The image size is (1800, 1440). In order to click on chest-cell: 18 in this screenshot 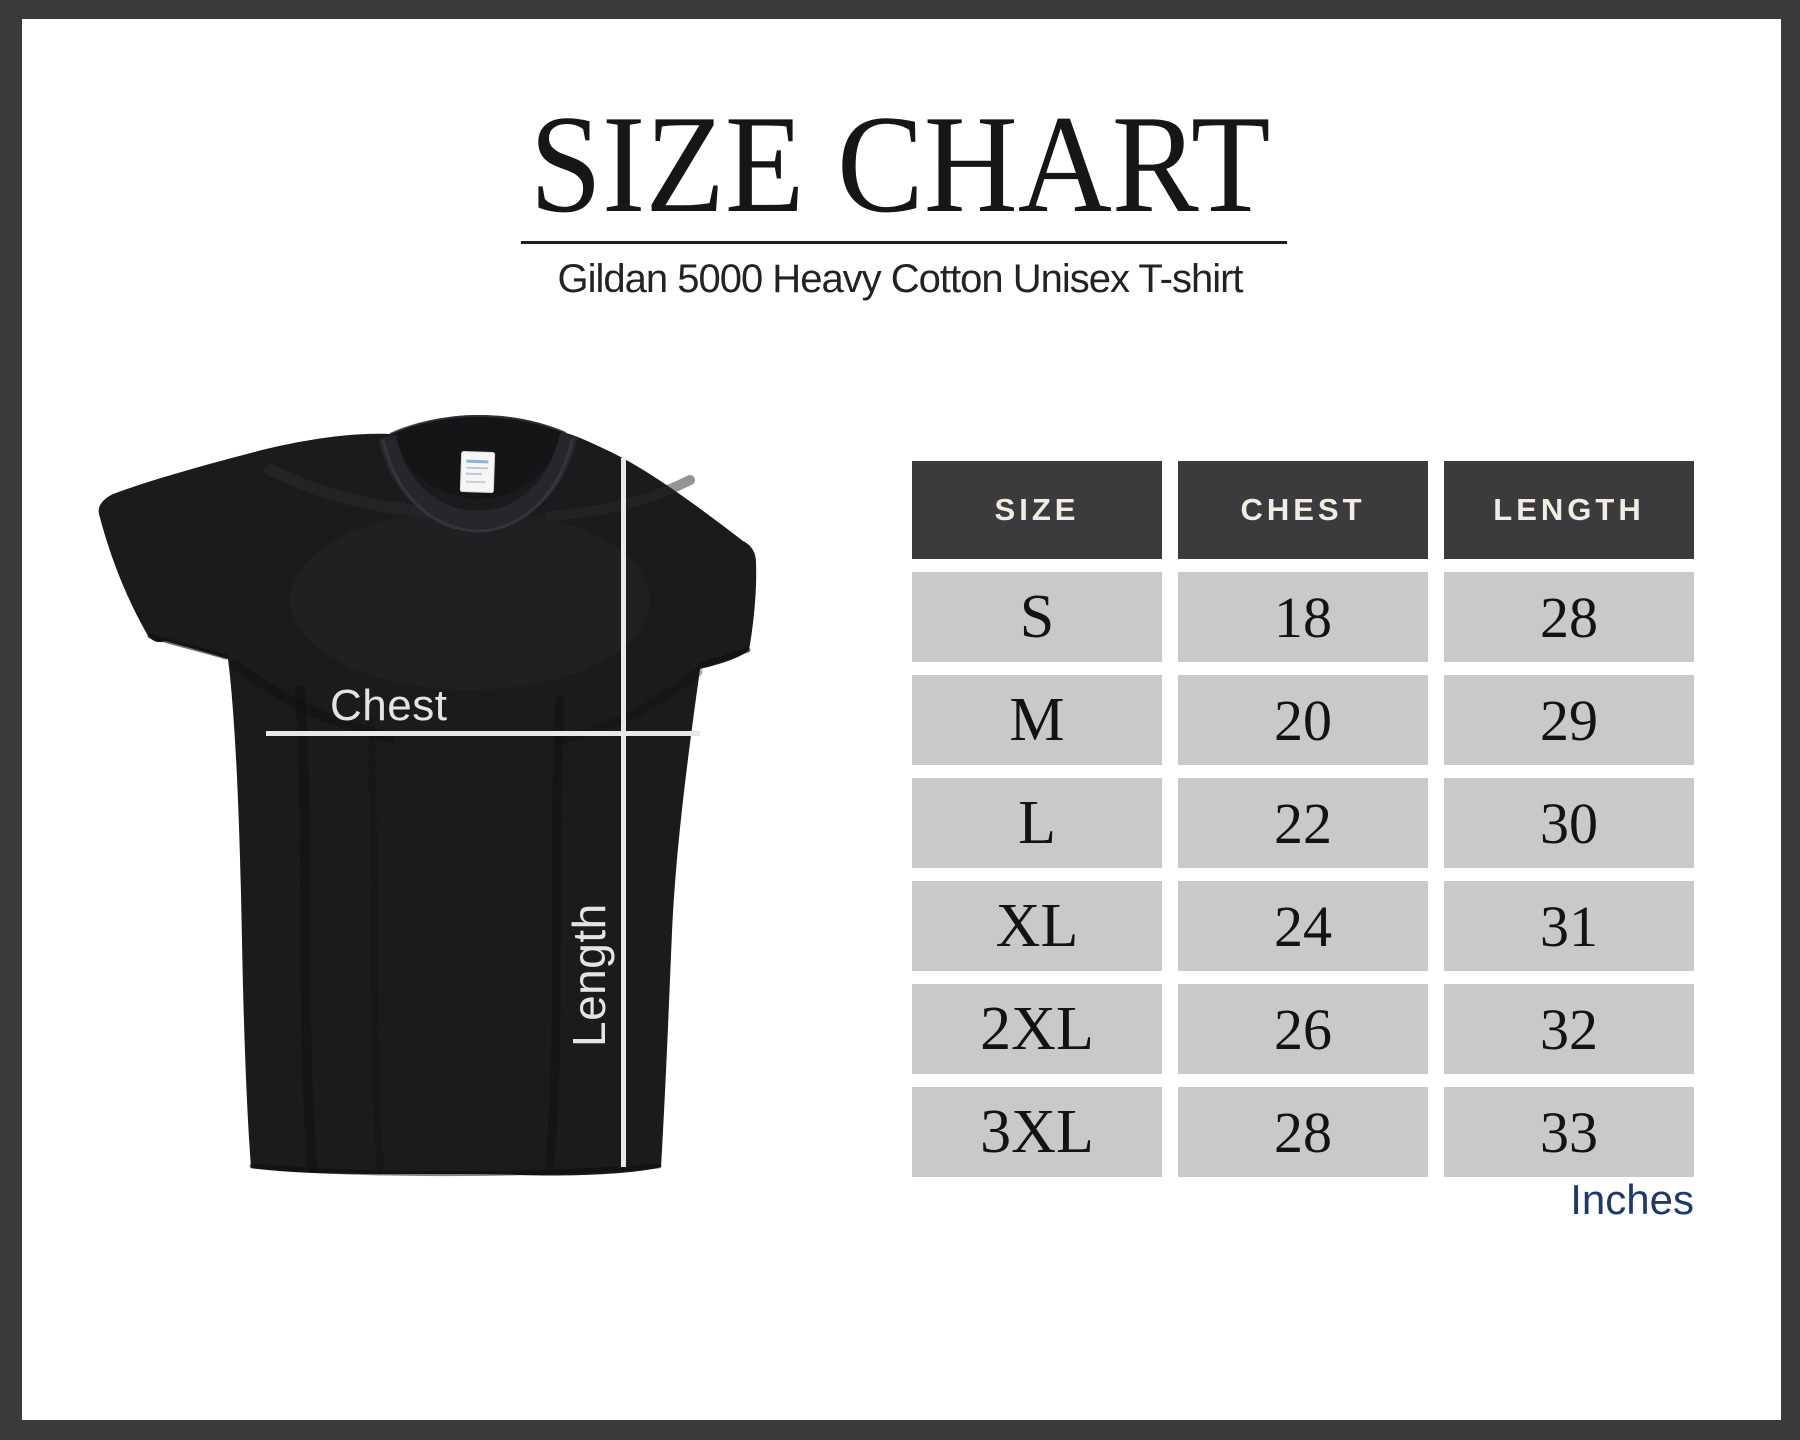, I will do `click(1303, 617)`.